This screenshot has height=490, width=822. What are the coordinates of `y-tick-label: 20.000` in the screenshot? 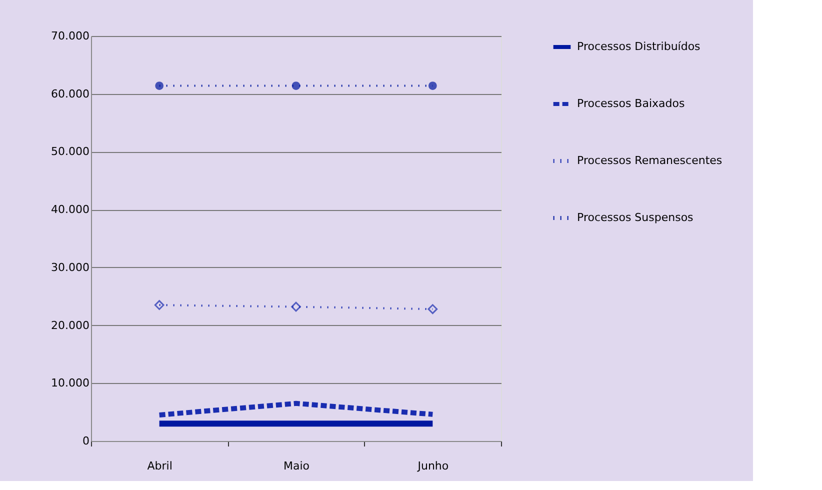 It's located at (70, 325).